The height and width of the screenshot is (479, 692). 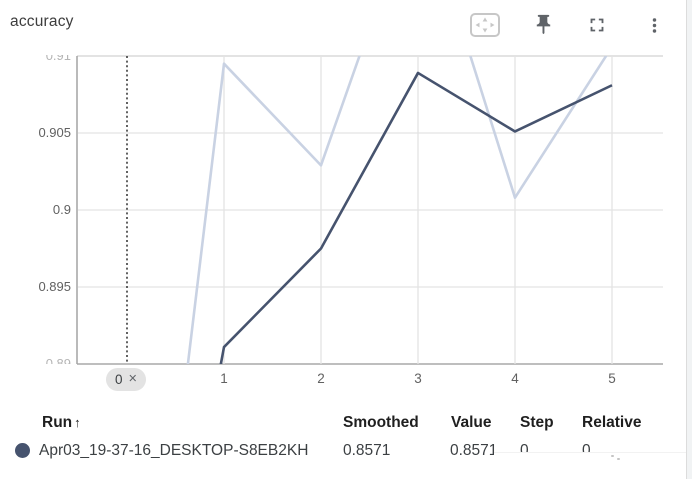 What do you see at coordinates (22, 450) in the screenshot?
I see `run-color-dot` at bounding box center [22, 450].